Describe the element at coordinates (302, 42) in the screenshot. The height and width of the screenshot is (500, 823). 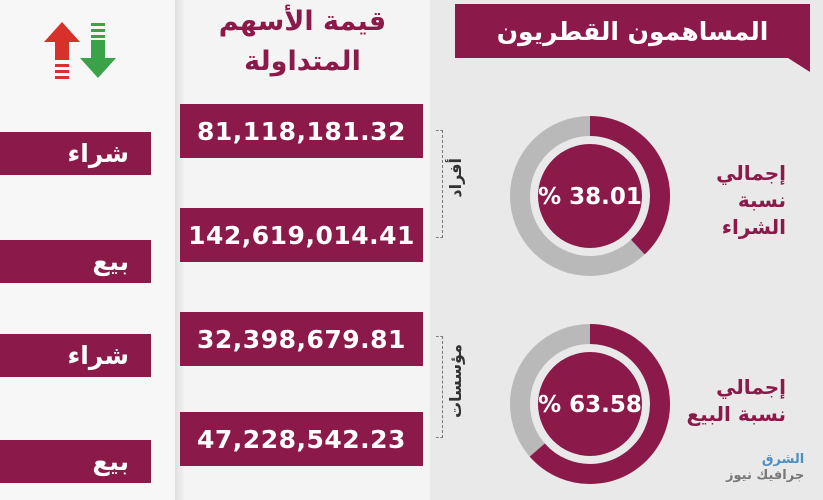
I see `heading: قيمة الأسهم المتداولة` at that location.